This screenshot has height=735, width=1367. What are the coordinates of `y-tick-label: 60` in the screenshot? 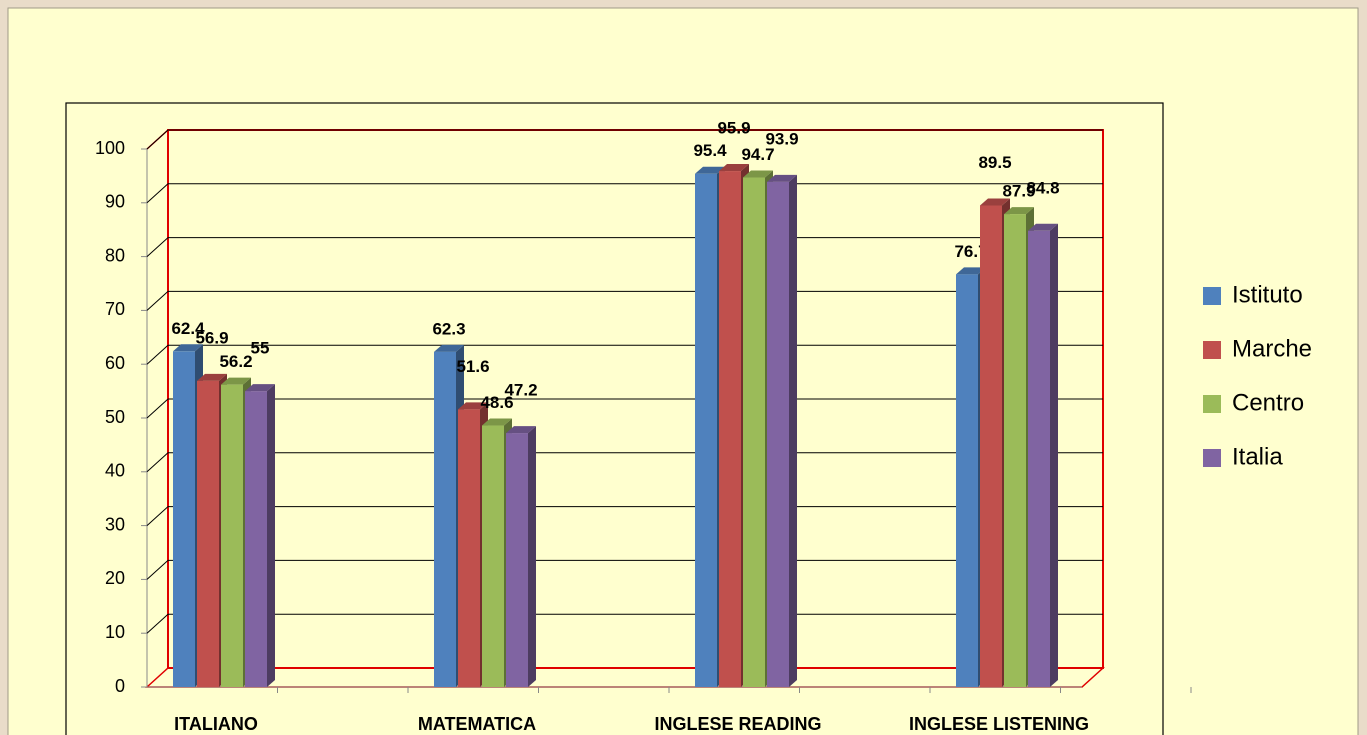 It's located at (115, 363).